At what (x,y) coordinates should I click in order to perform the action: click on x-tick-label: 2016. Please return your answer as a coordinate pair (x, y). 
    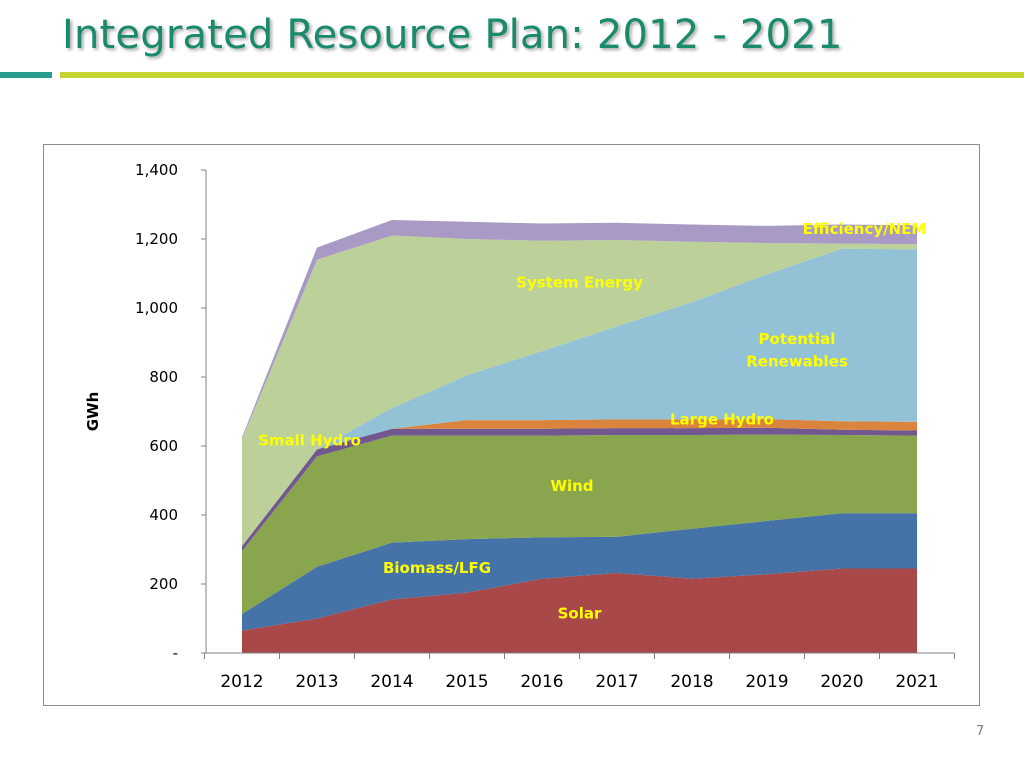
    Looking at the image, I should click on (541, 682).